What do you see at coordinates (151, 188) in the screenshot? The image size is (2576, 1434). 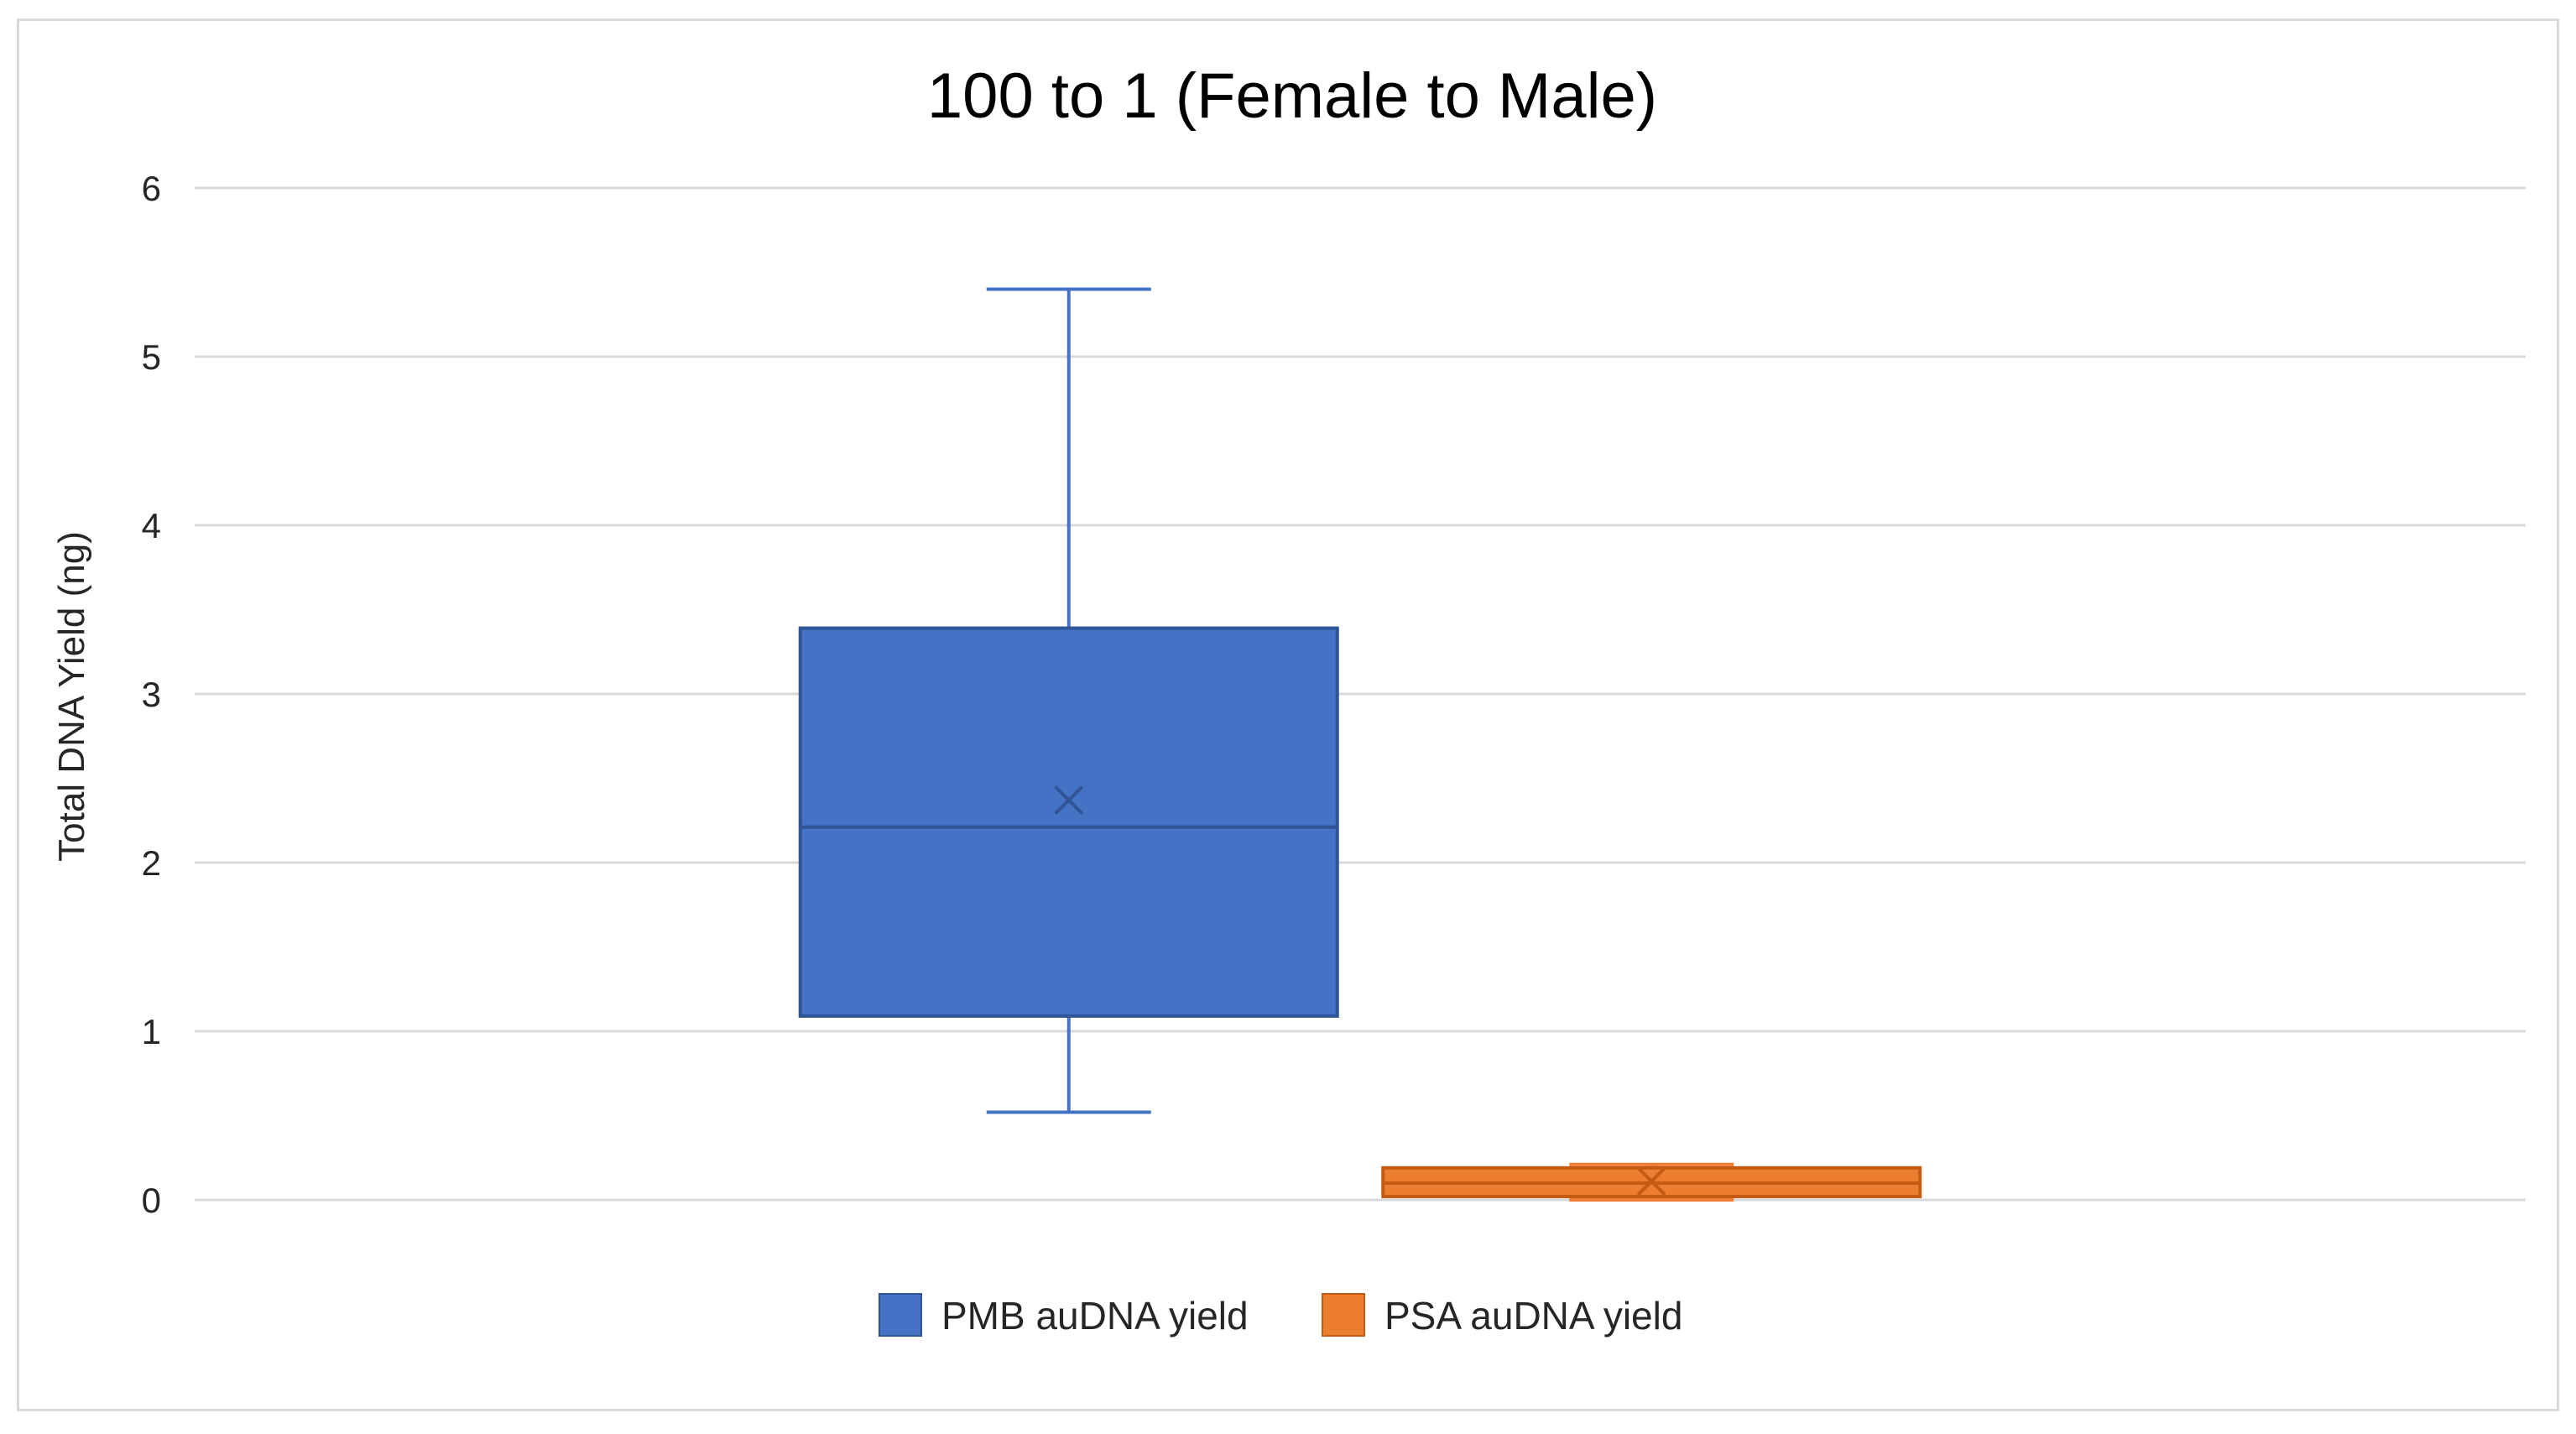 I see `y-tick-label: 6` at bounding box center [151, 188].